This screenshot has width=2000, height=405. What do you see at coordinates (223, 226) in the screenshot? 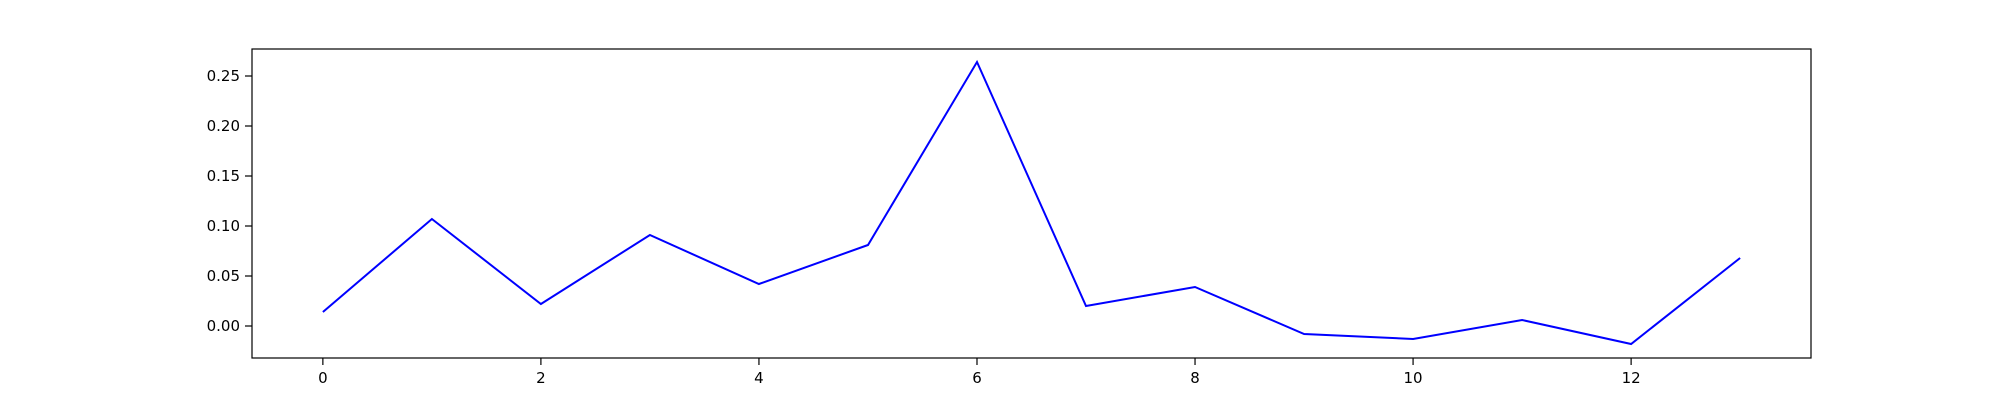
I see `y-tick-label: 0.10` at bounding box center [223, 226].